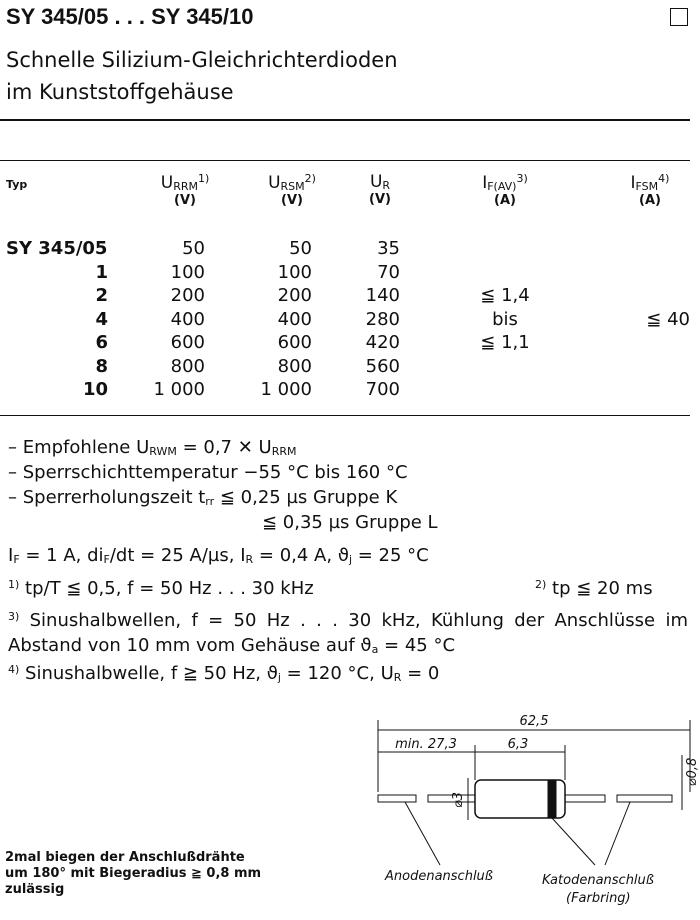  What do you see at coordinates (292, 190) in the screenshot?
I see `column-header: URSM2) (V)` at bounding box center [292, 190].